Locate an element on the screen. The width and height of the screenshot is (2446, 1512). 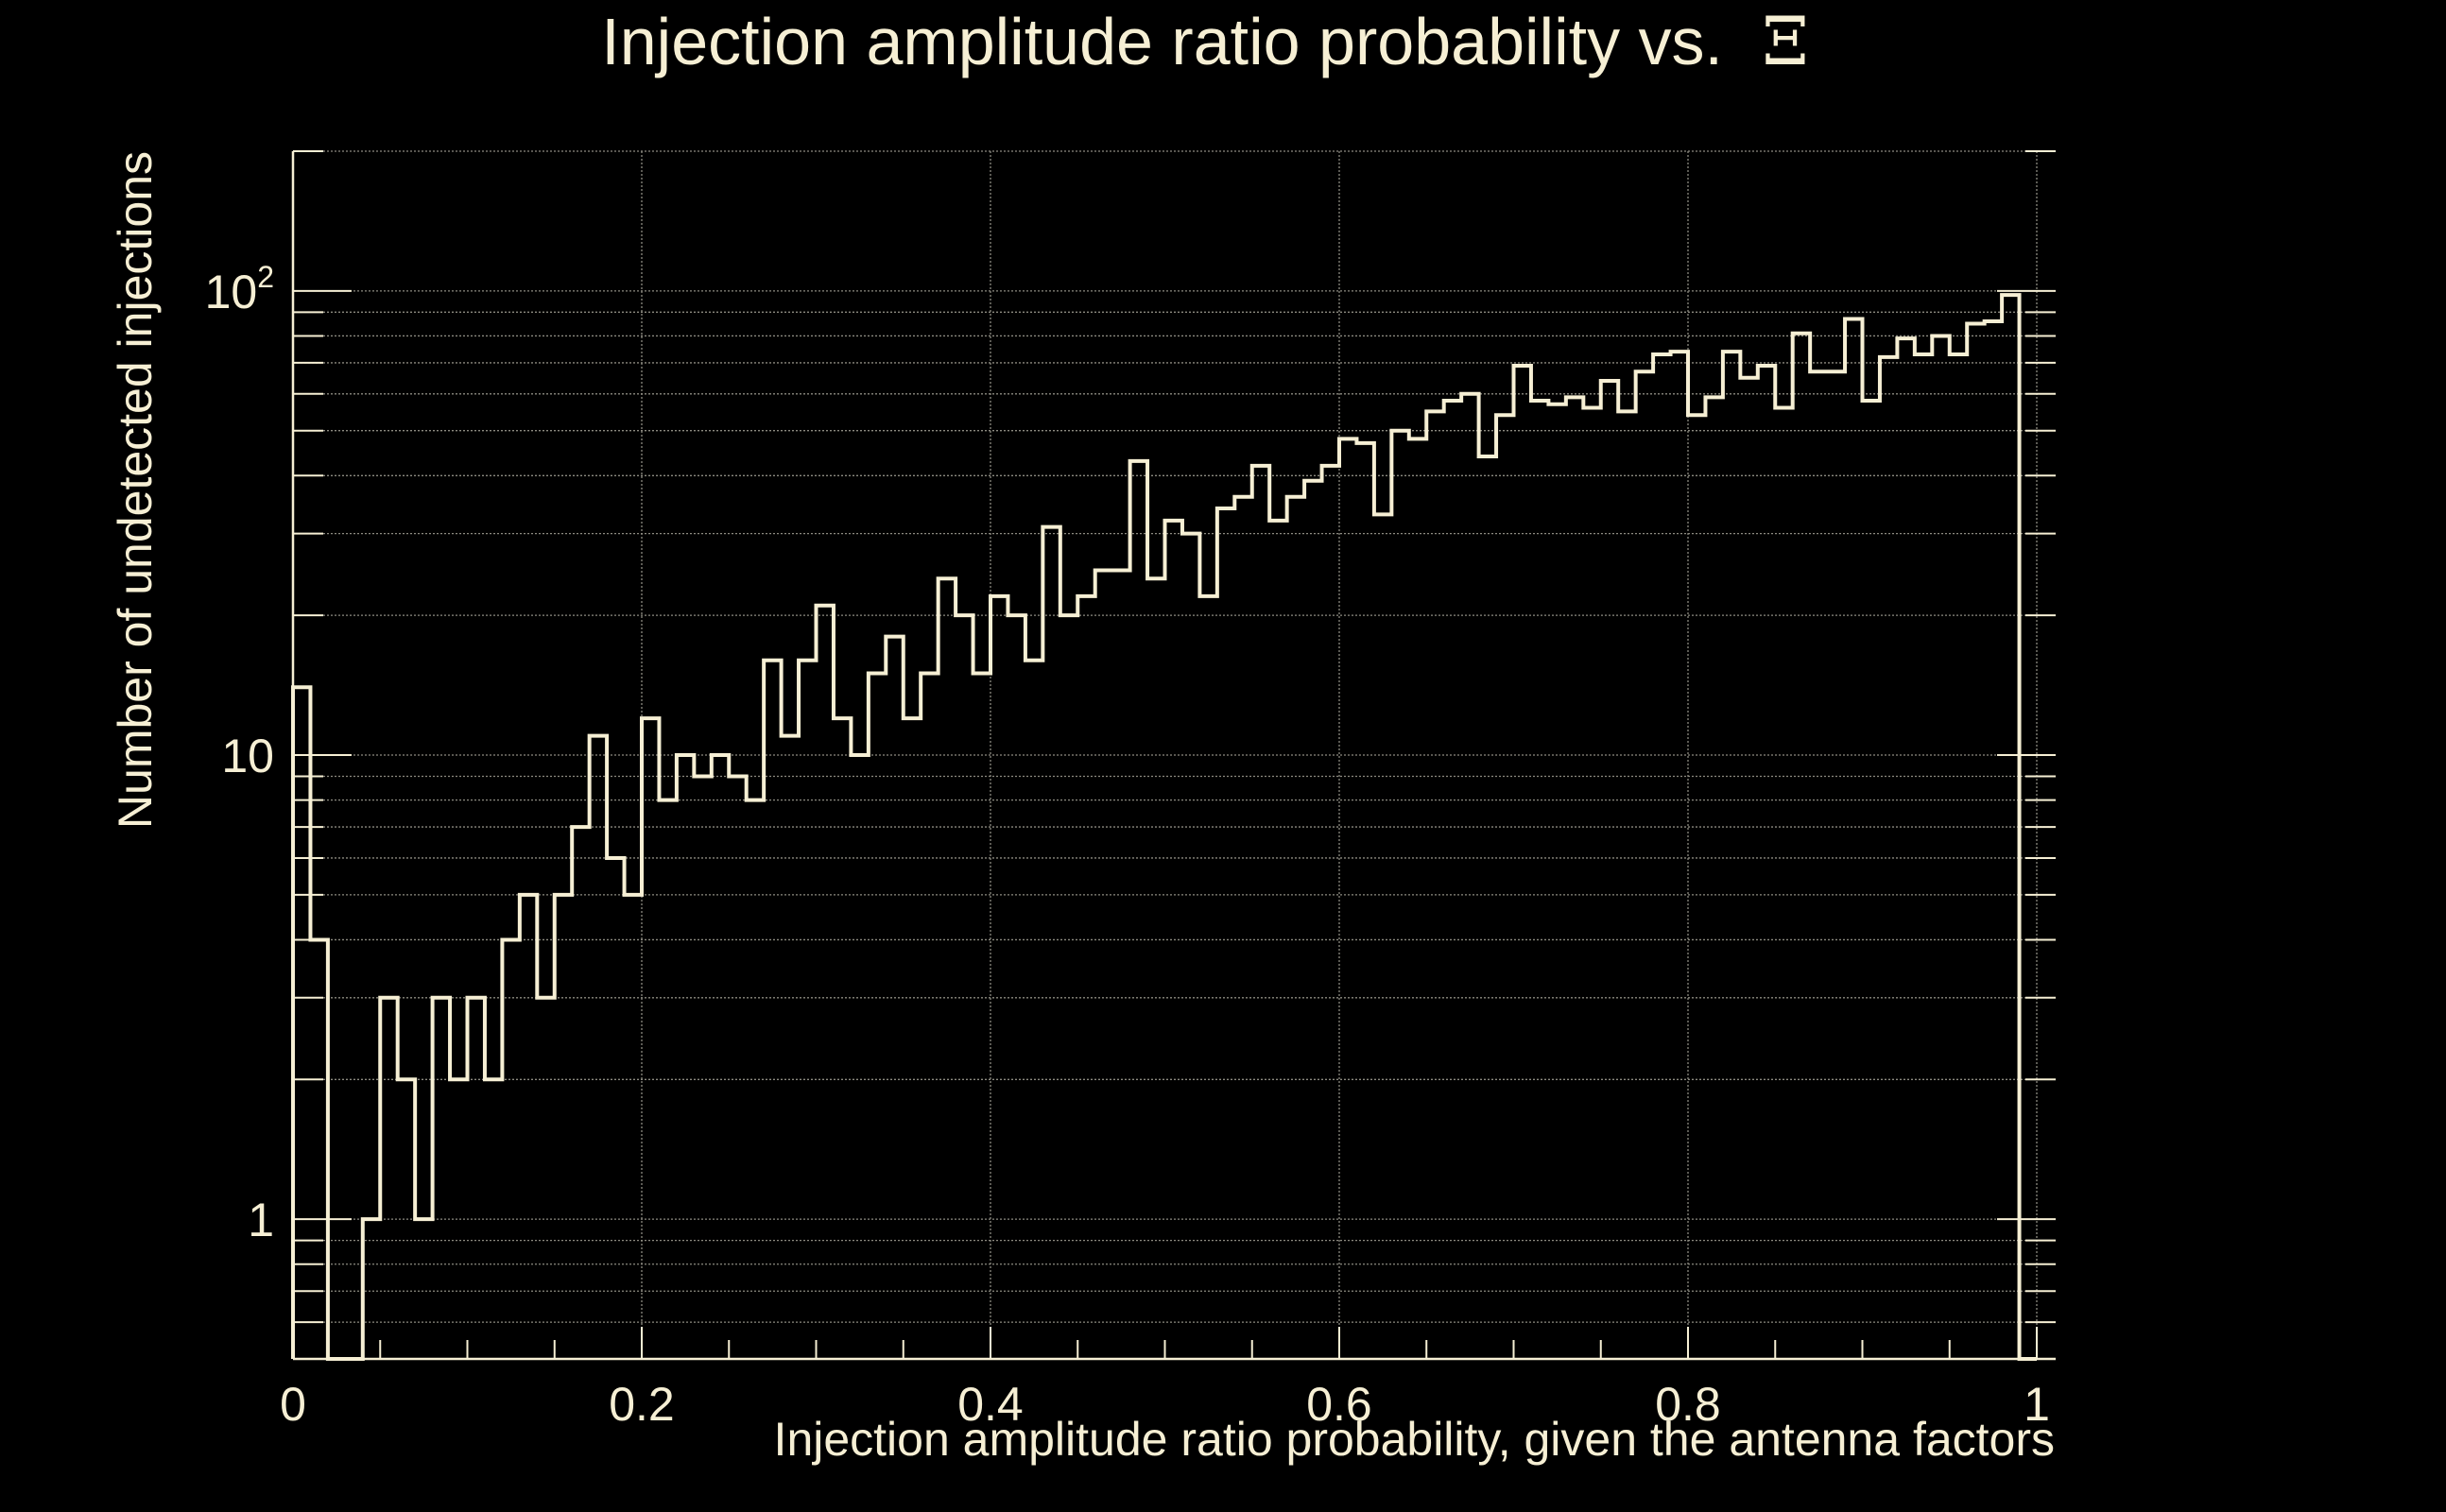
x-tick-label: 0.6 is located at coordinates (1339, 1404).